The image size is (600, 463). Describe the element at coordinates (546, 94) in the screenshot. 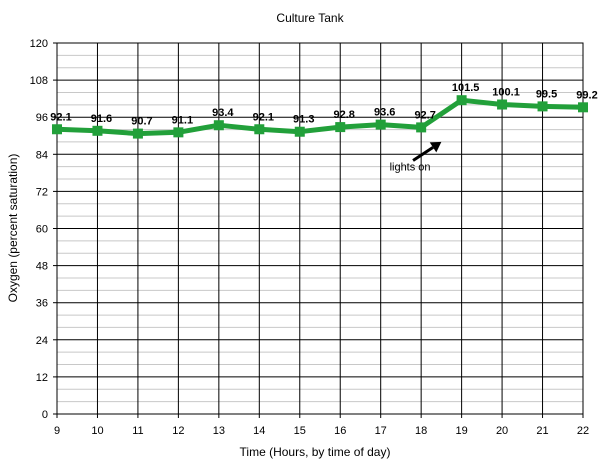

I see `data-label: 99.5` at that location.